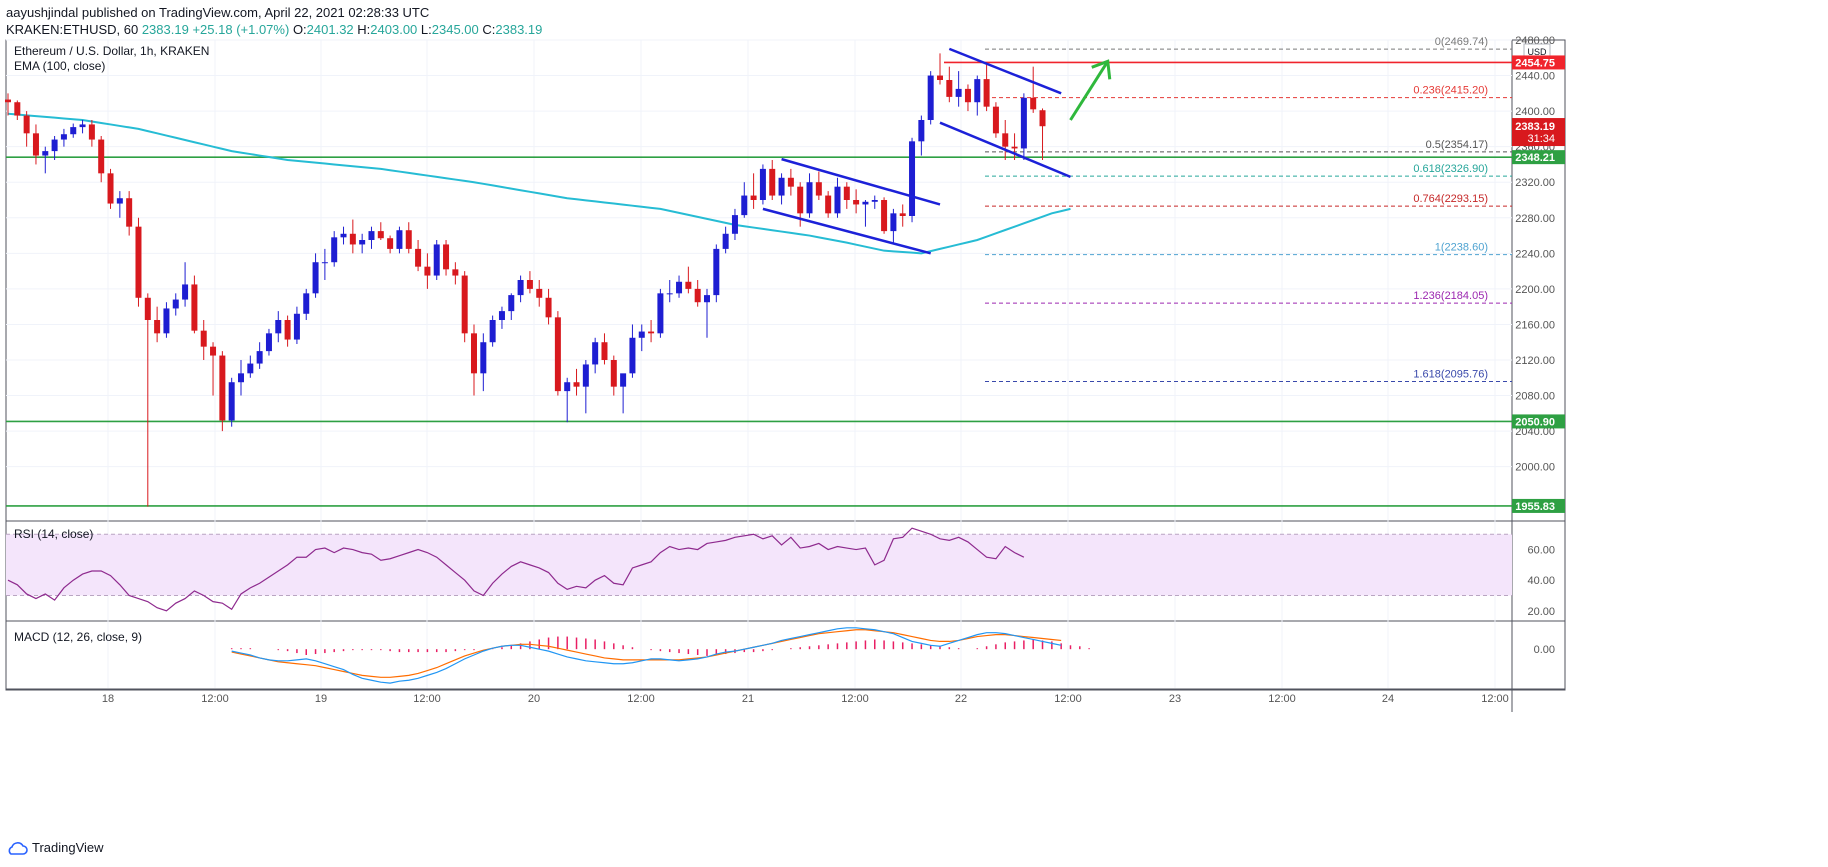 This screenshot has height=867, width=1828. I want to click on fib-level-label: 1(2238.60), so click(1461, 248).